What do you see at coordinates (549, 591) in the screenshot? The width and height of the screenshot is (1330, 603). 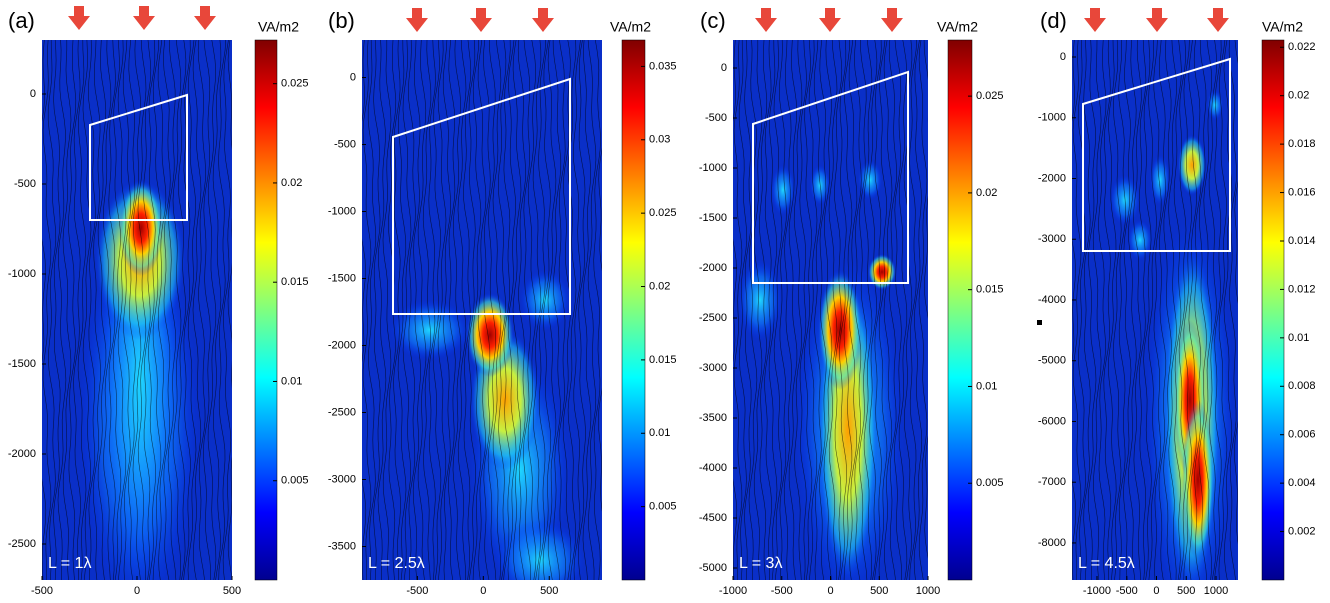 I see `x-tick-label: 500` at bounding box center [549, 591].